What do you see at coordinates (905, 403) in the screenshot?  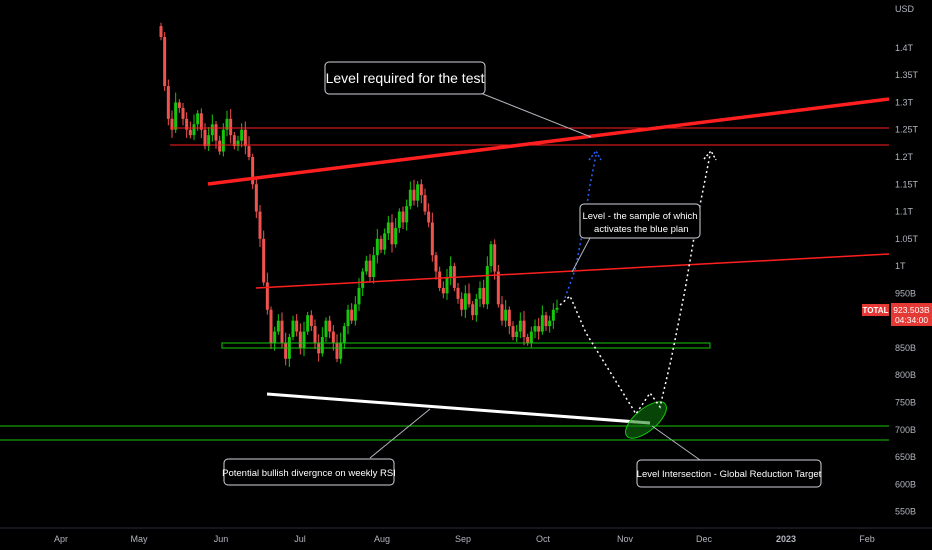 I see `price-tick-label: 750B` at bounding box center [905, 403].